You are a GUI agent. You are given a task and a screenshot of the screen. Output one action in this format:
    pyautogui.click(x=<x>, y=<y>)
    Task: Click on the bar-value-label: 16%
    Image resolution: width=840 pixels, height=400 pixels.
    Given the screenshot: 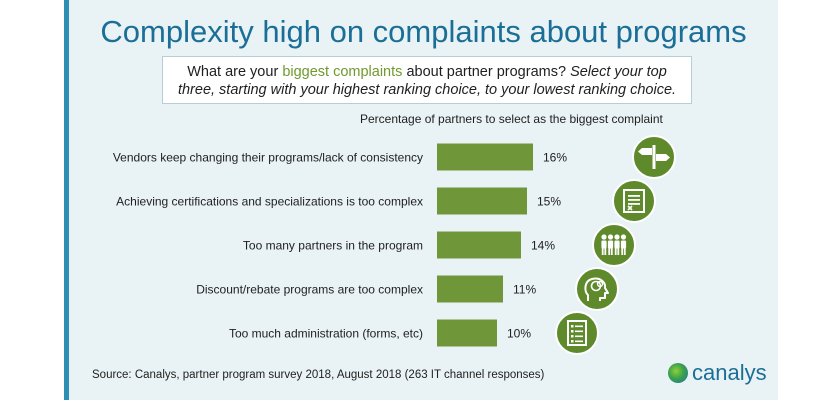 What is the action you would take?
    pyautogui.click(x=555, y=158)
    